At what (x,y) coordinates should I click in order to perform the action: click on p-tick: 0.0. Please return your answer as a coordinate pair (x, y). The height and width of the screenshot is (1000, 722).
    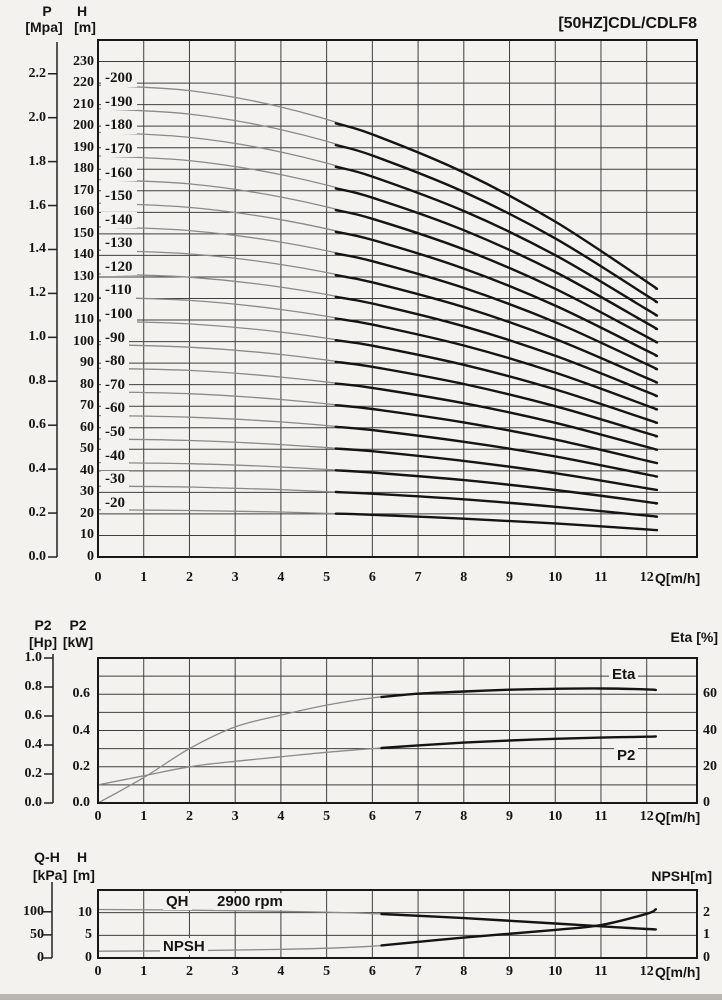
    Looking at the image, I should click on (37, 556).